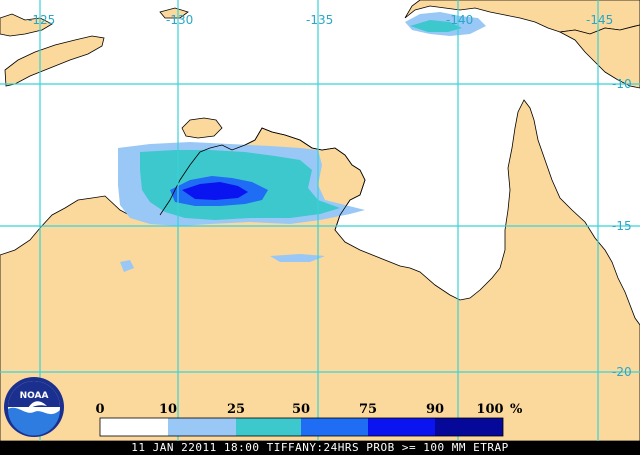  What do you see at coordinates (599, 20) in the screenshot?
I see `lon-label-145: -145` at bounding box center [599, 20].